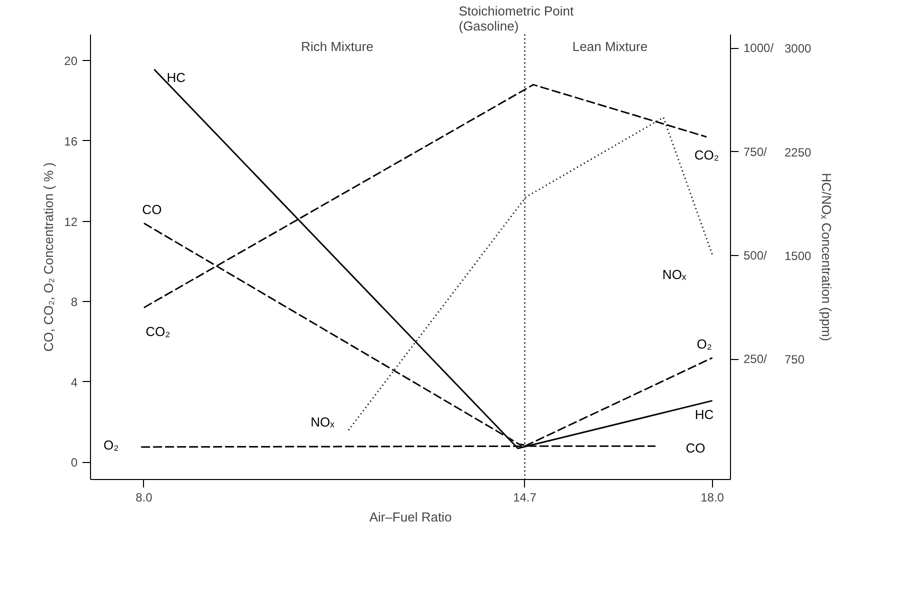  Describe the element at coordinates (712, 497) in the screenshot. I see `x-tick-label: 18.0` at that location.